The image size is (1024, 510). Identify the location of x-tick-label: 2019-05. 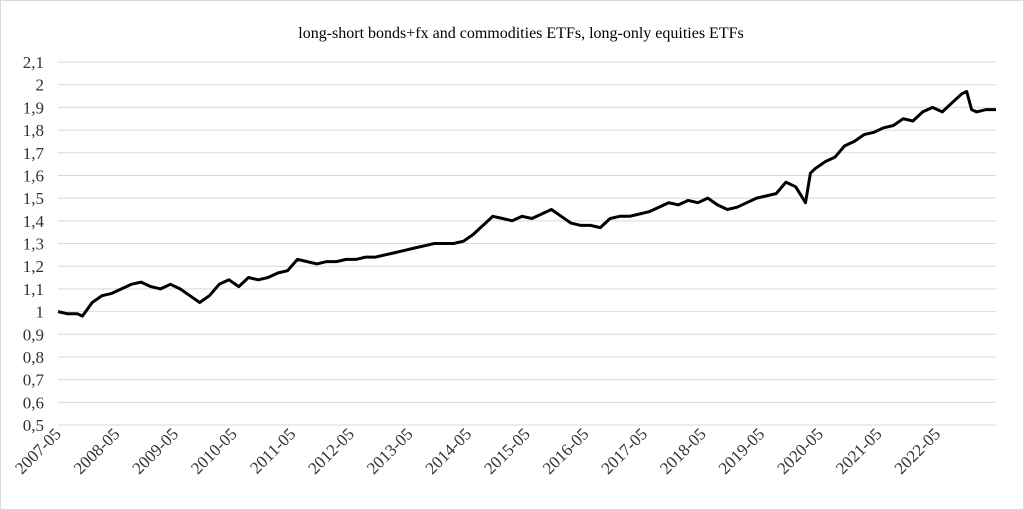
(742, 451).